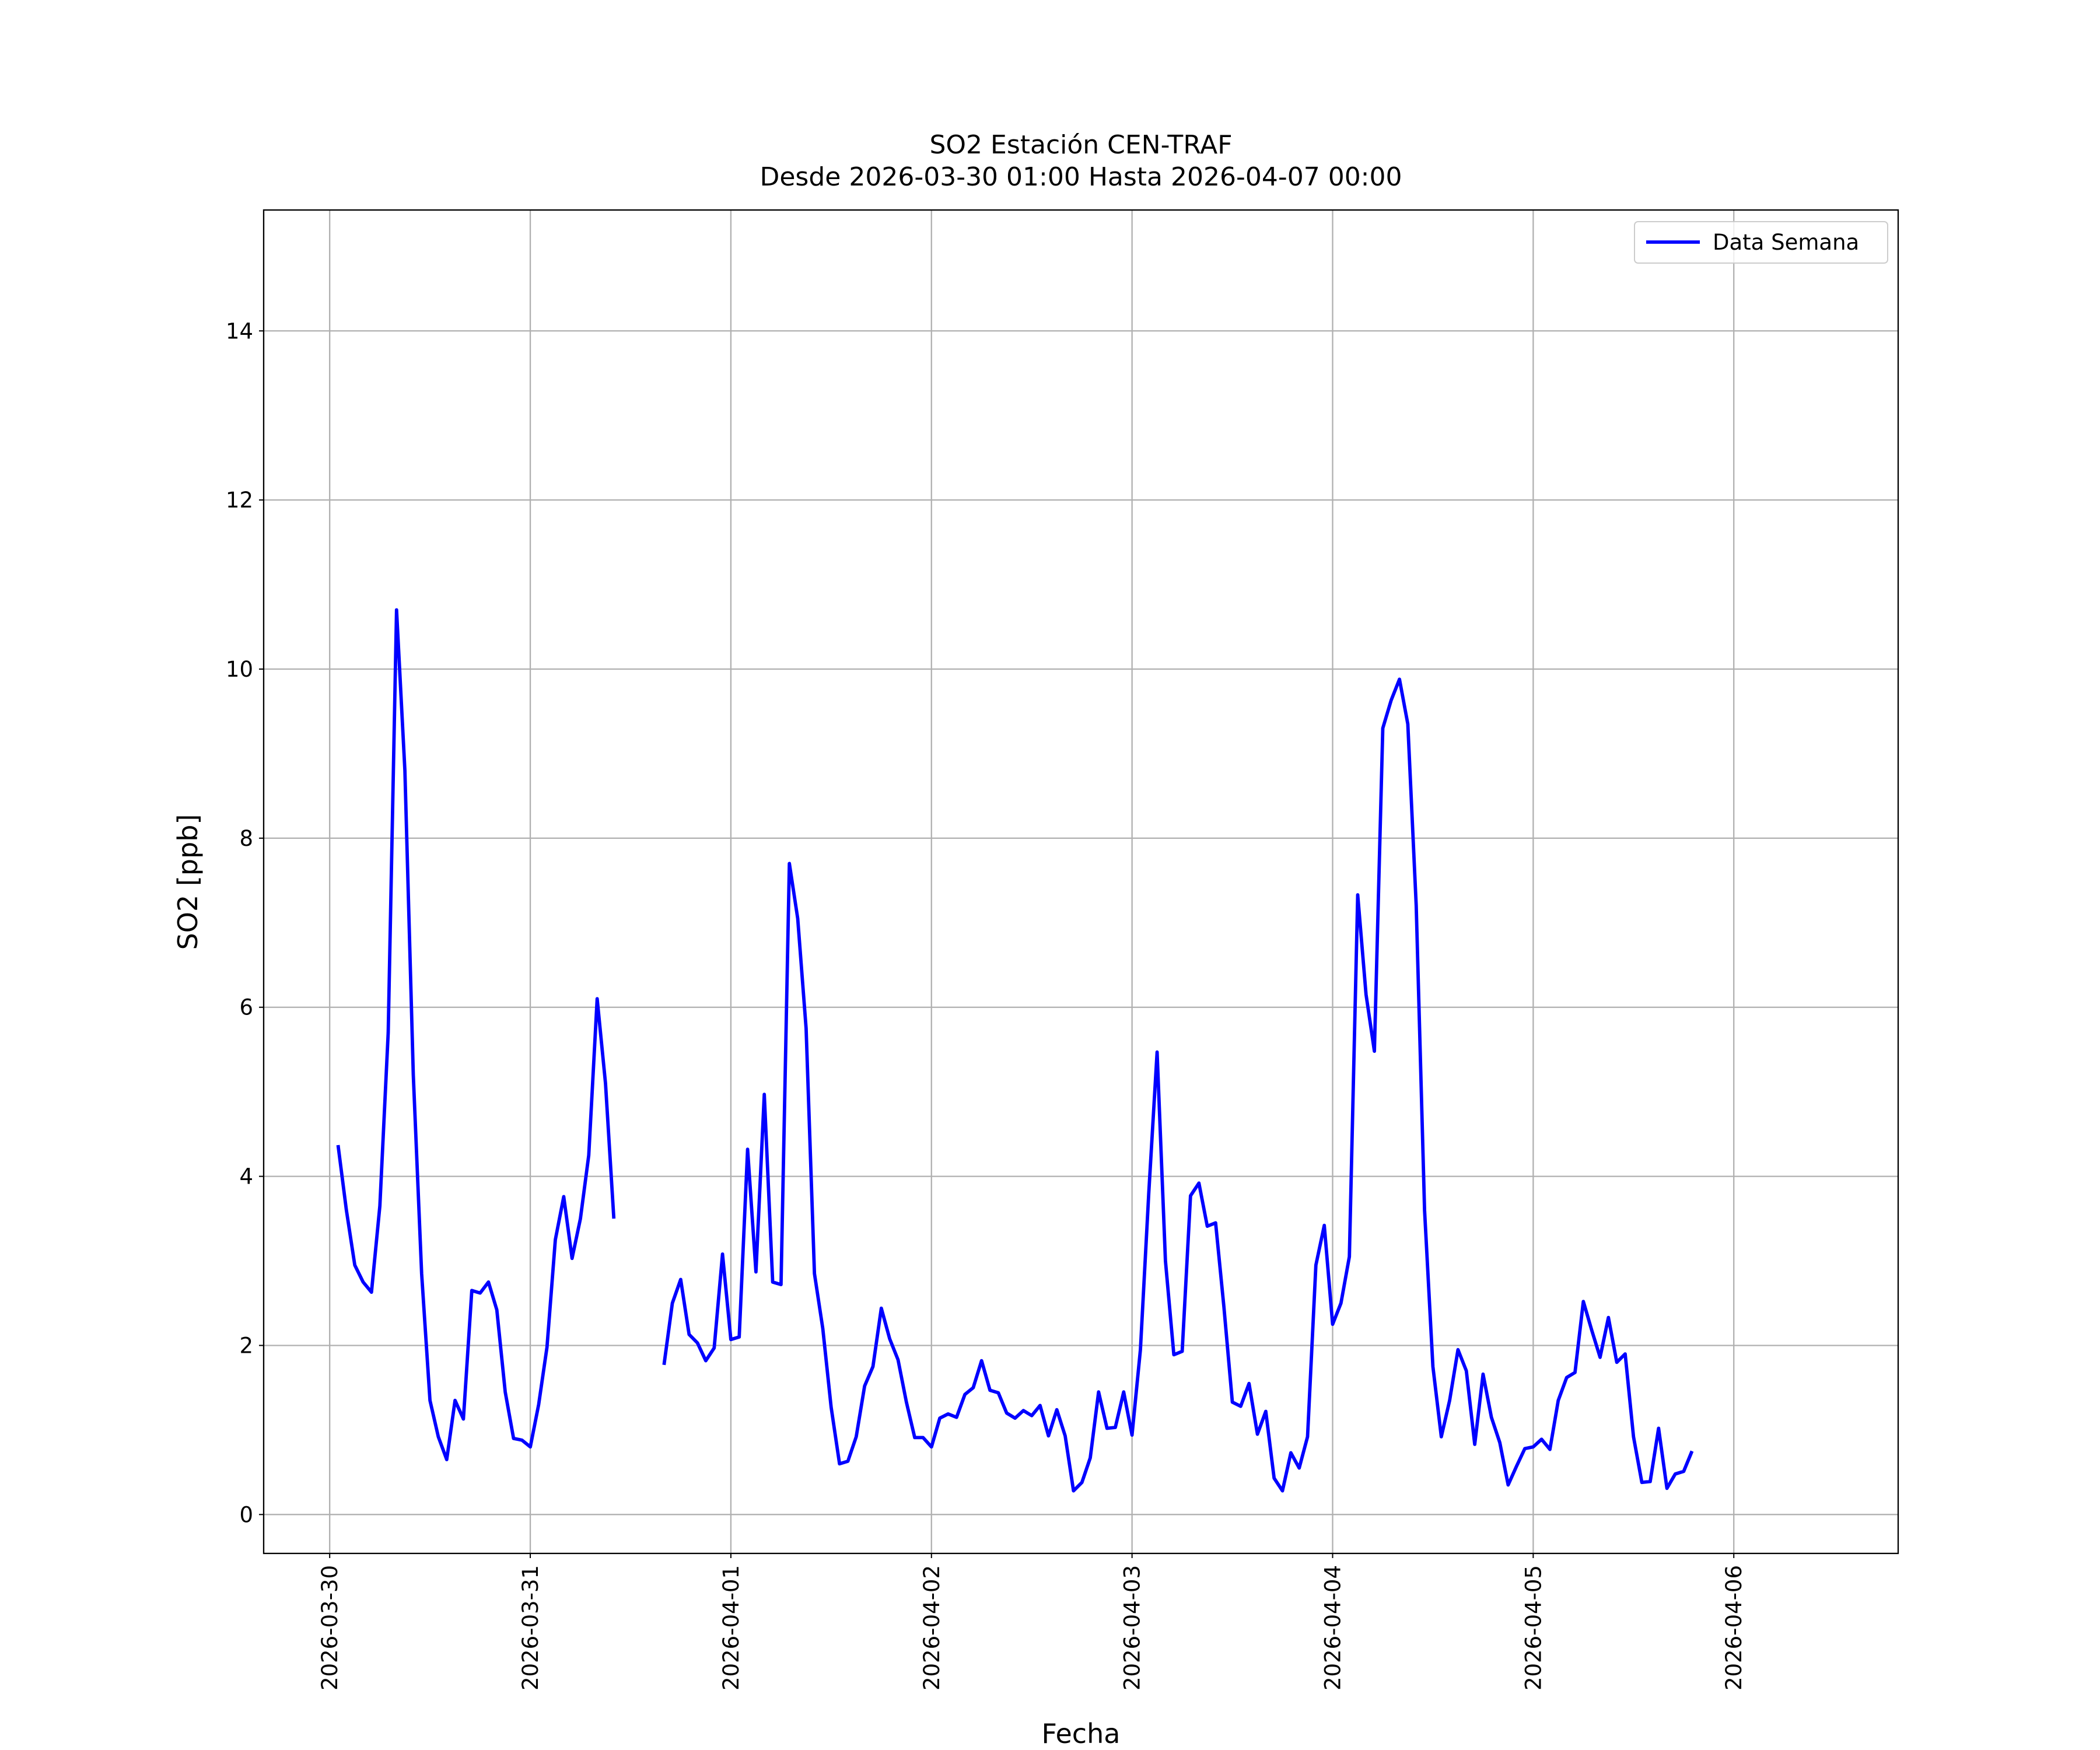 The width and height of the screenshot is (2100, 1750). Describe the element at coordinates (246, 1345) in the screenshot. I see `y-tick-label: 2` at that location.